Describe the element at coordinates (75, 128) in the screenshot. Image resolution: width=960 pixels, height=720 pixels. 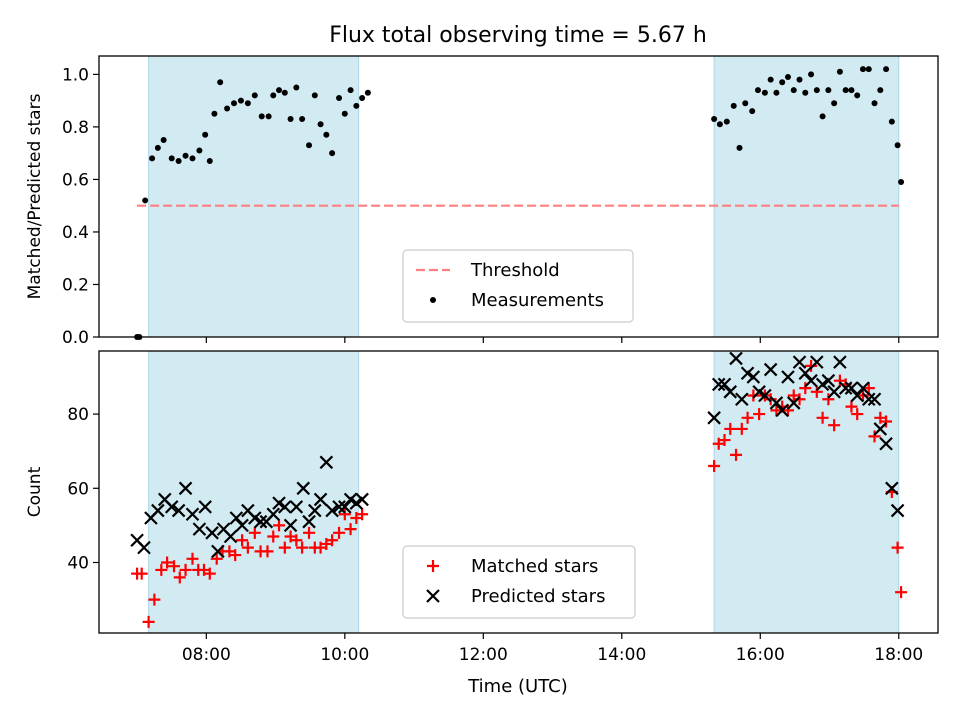
I see `y-tick-label: 0.8` at that location.